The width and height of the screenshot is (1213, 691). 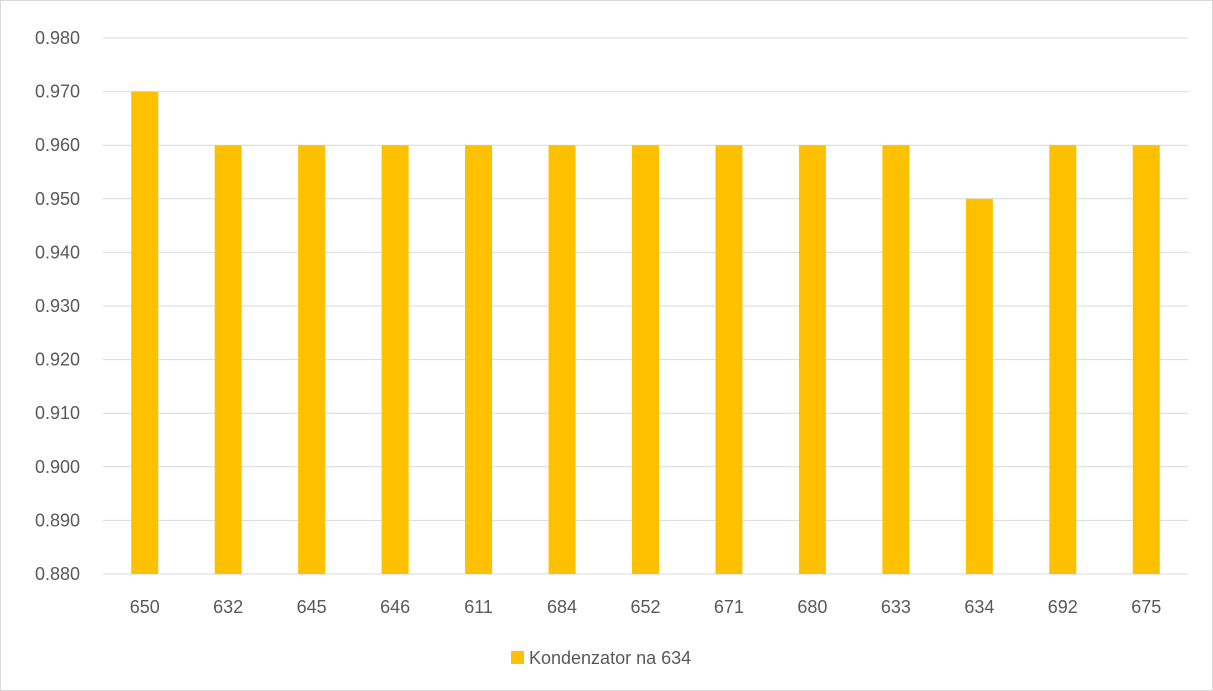 I want to click on y-tick-label: 0.940, so click(x=57, y=252).